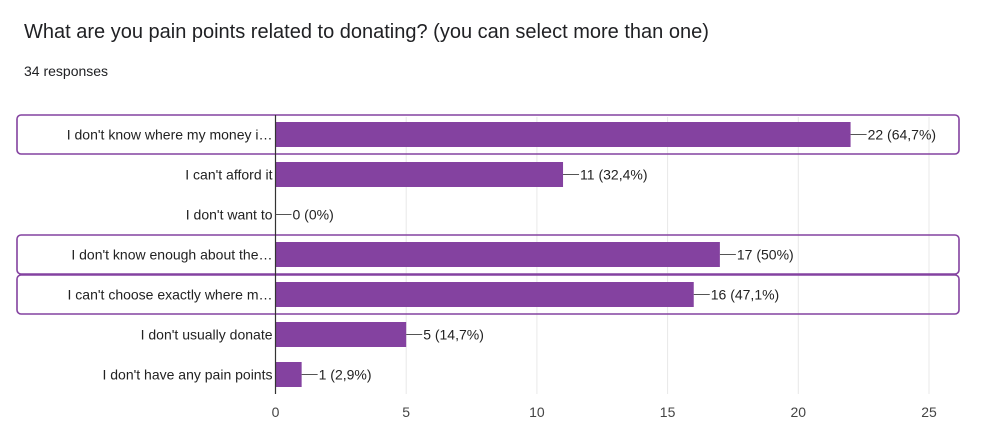 The width and height of the screenshot is (983, 440). Describe the element at coordinates (187, 375) in the screenshot. I see `category-label-6: I don't have any pain points` at that location.